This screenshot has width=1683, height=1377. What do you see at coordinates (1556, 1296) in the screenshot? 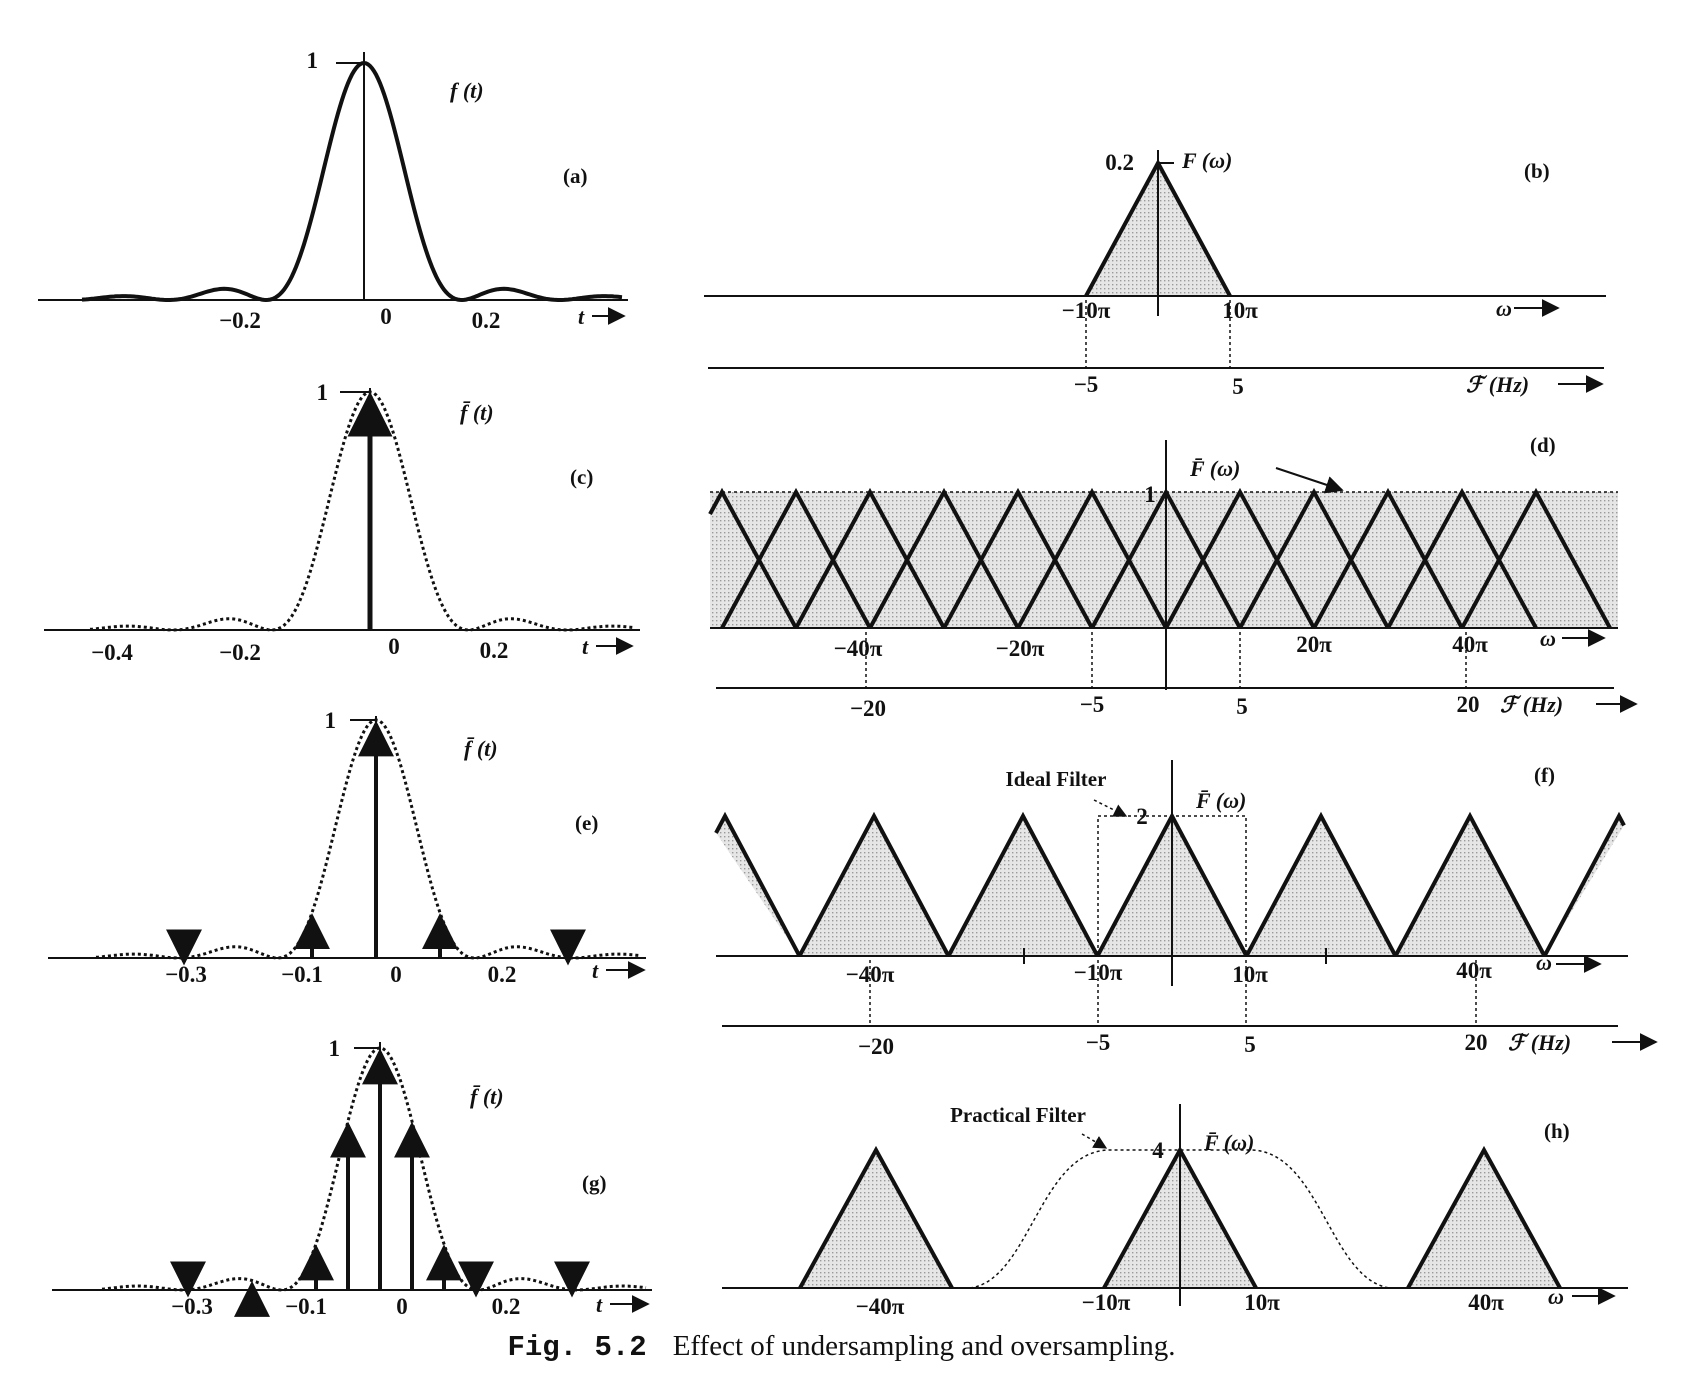
I see `axis-label: ω` at bounding box center [1556, 1296].